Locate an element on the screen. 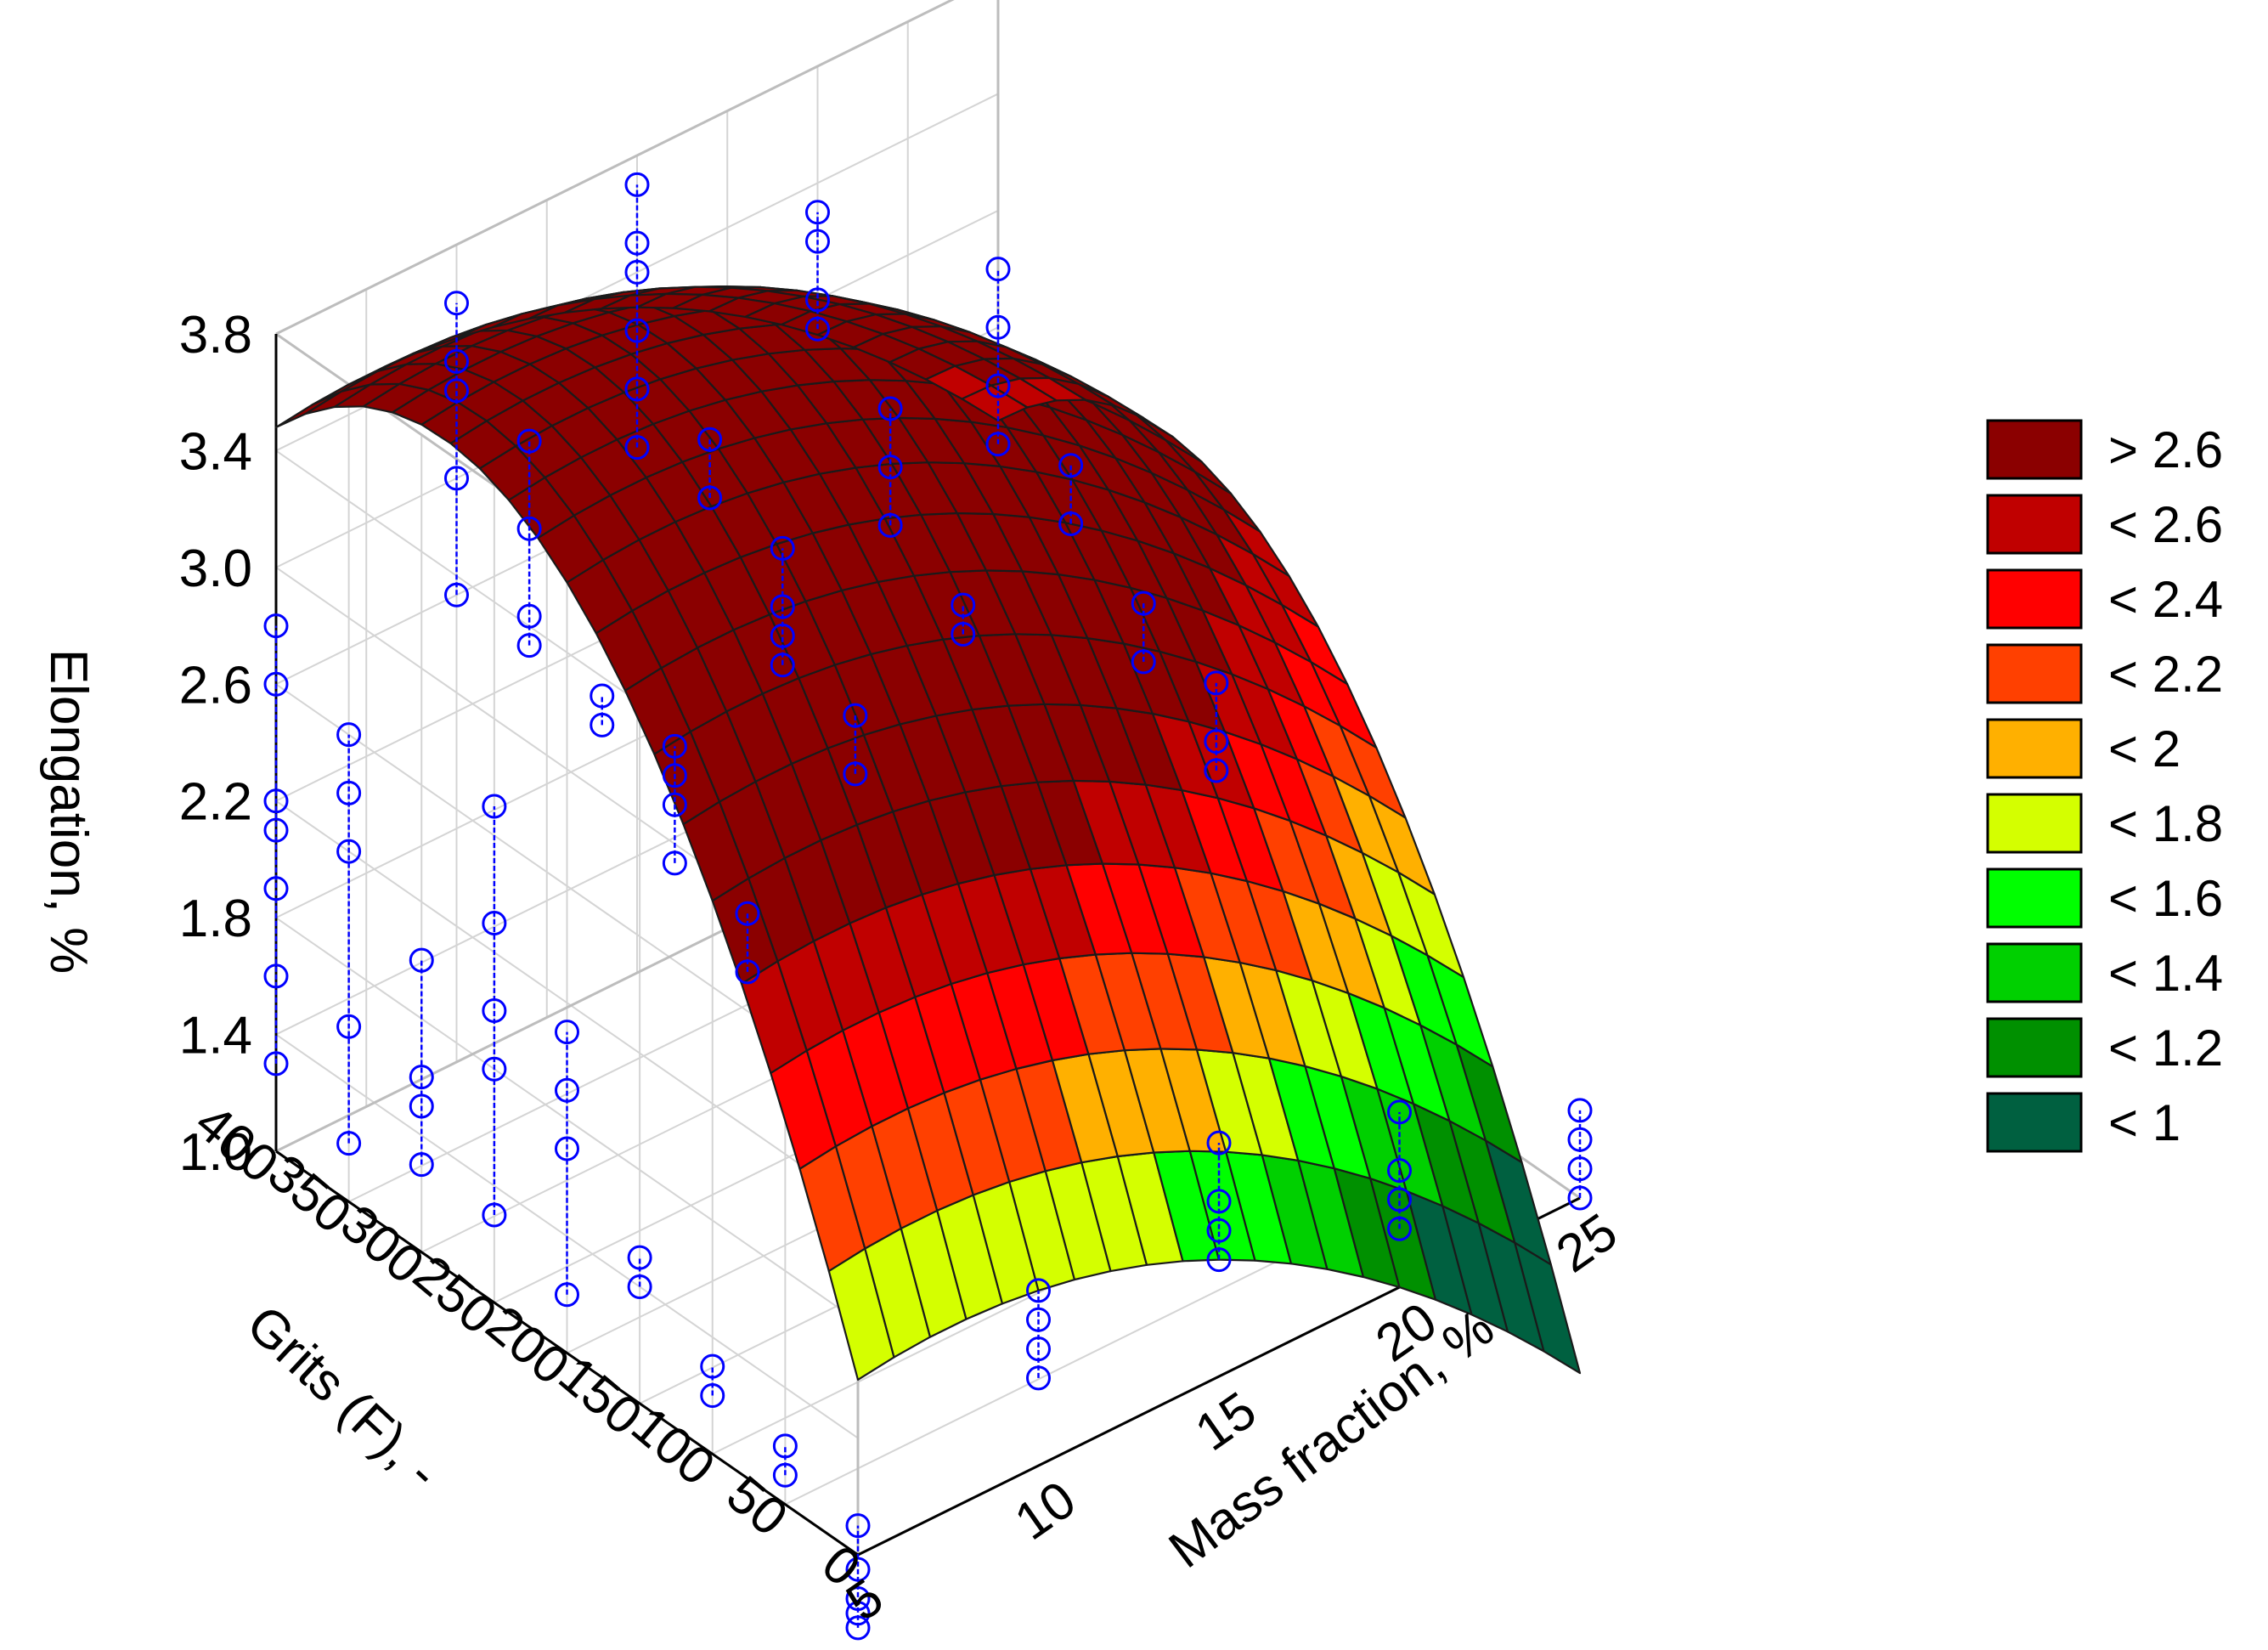 The image size is (2268, 1650). legend-label: < 2.2 is located at coordinates (2165, 674).